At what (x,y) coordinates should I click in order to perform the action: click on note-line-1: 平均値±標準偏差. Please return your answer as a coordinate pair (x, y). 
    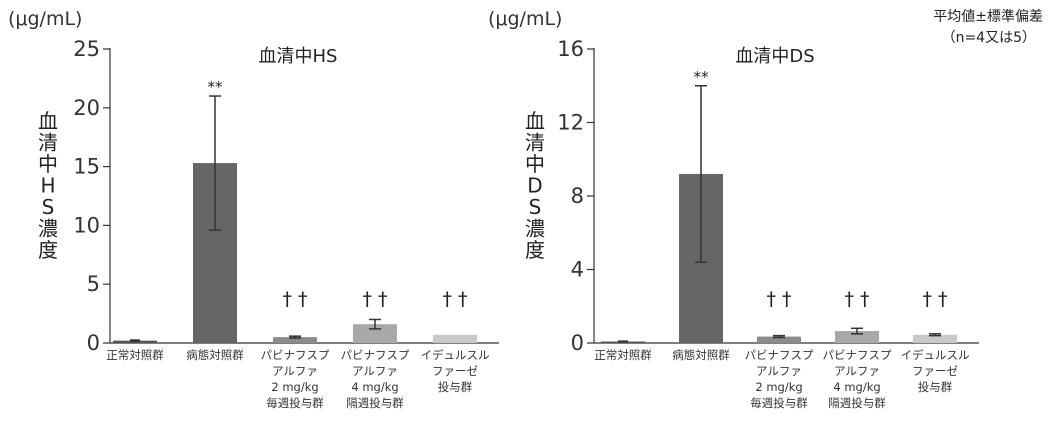
    Looking at the image, I should click on (988, 17).